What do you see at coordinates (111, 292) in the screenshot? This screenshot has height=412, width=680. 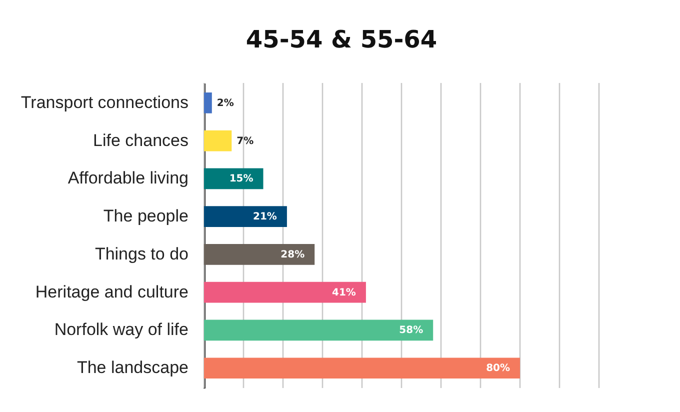 I see `y-tick-label: Heritage and culture` at bounding box center [111, 292].